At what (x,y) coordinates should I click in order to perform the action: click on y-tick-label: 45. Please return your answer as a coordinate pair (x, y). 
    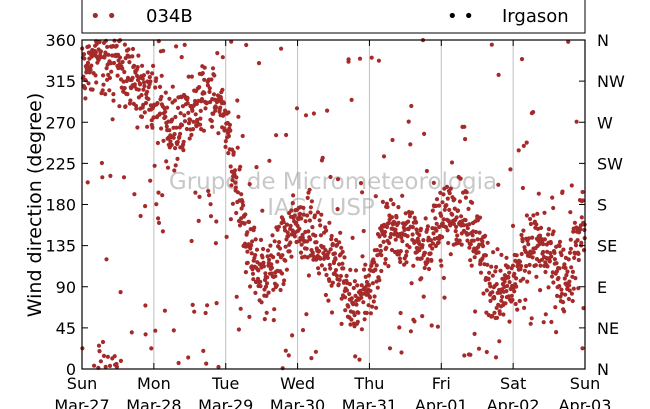
    Looking at the image, I should click on (66, 328).